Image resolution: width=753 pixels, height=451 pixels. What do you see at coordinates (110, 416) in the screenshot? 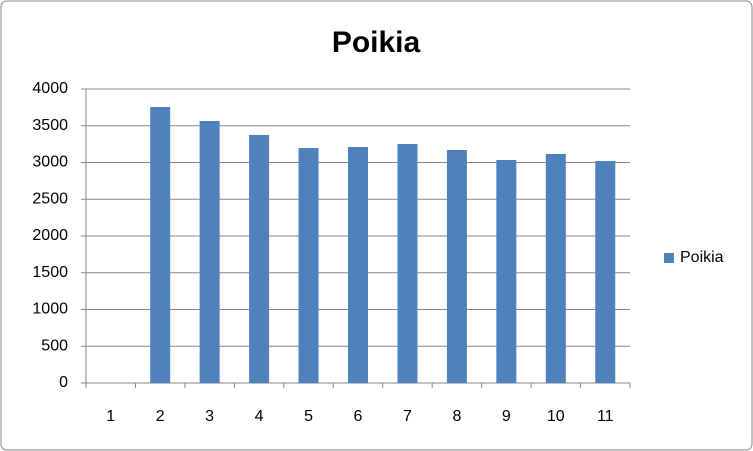
I see `x-tick-label: 1` at bounding box center [110, 416].